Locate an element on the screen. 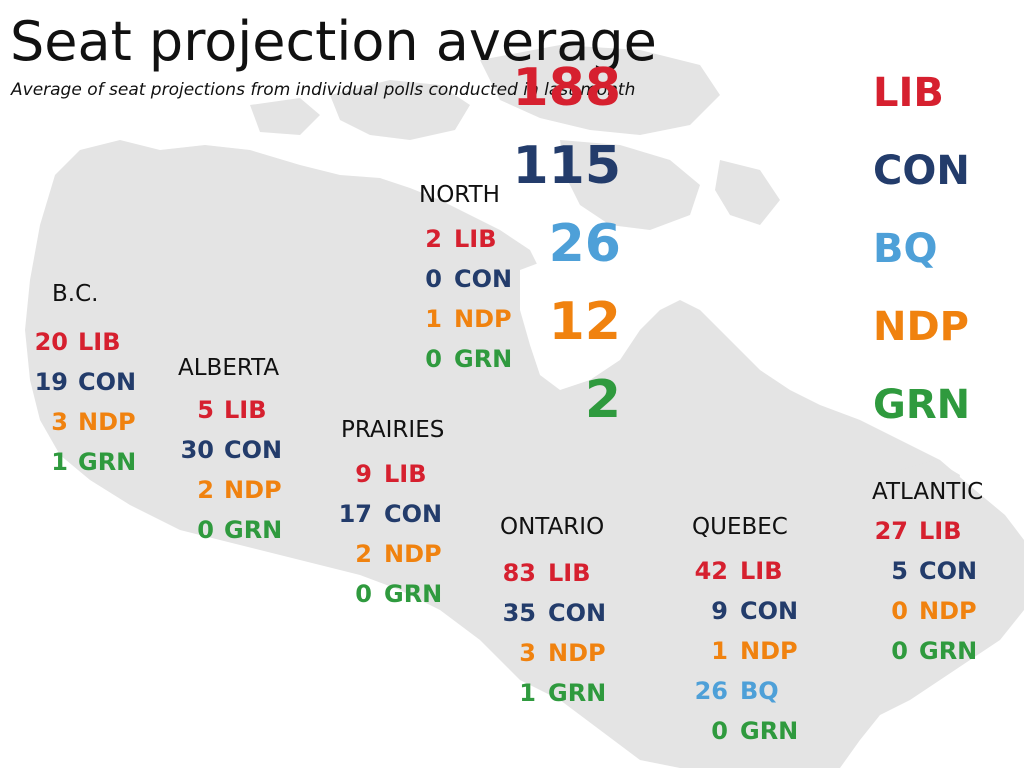  region-seats: 19 is located at coordinates (51, 382).